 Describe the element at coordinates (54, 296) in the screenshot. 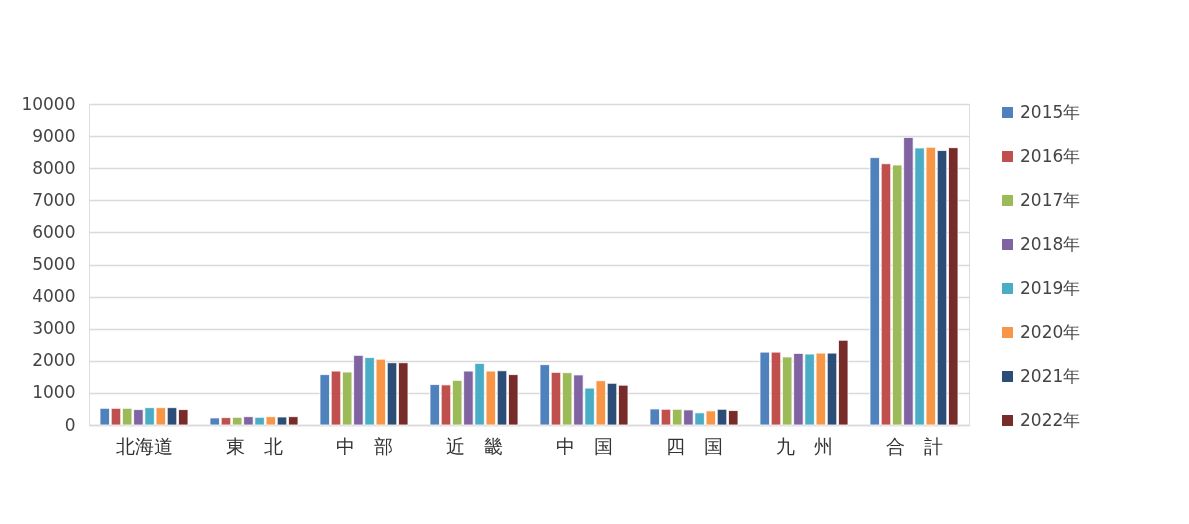

I see `y-tick-label: 4000` at that location.